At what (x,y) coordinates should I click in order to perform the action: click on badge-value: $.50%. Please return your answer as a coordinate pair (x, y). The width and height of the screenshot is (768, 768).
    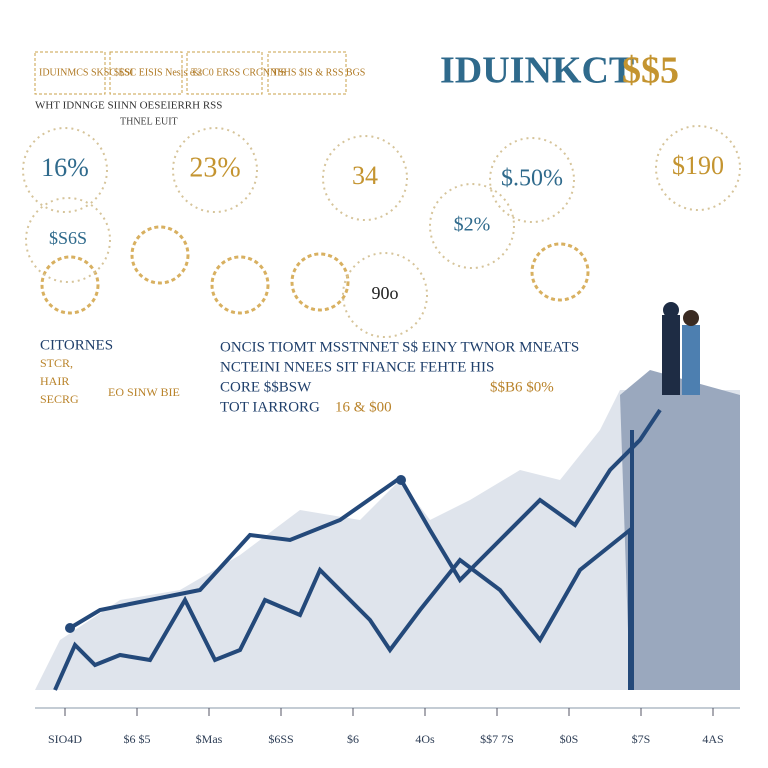
    Looking at the image, I should click on (532, 179).